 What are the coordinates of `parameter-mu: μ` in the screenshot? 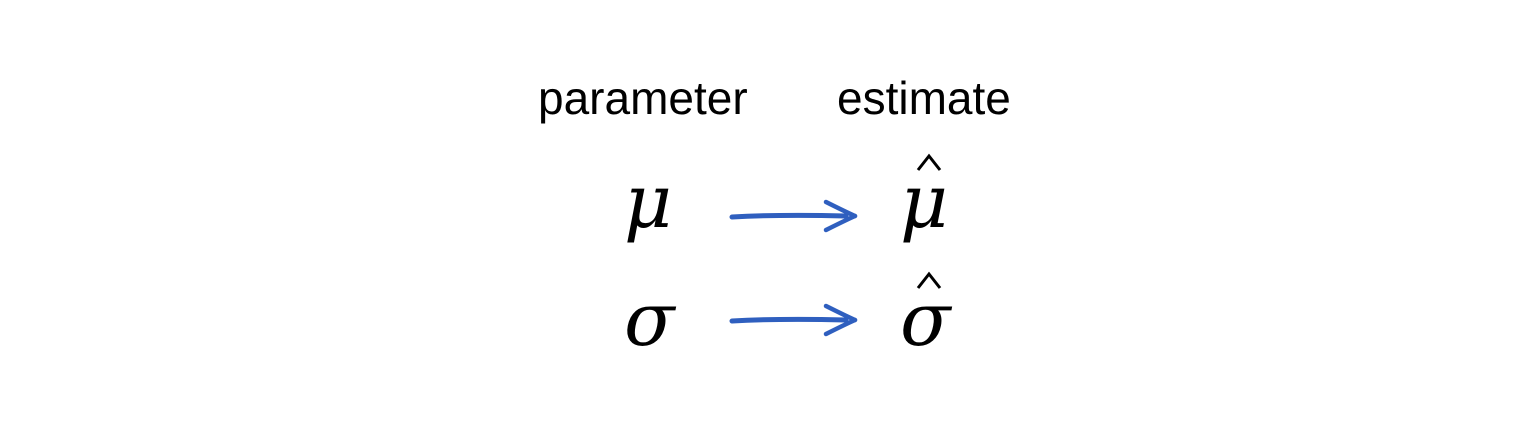 It's located at (648, 202).